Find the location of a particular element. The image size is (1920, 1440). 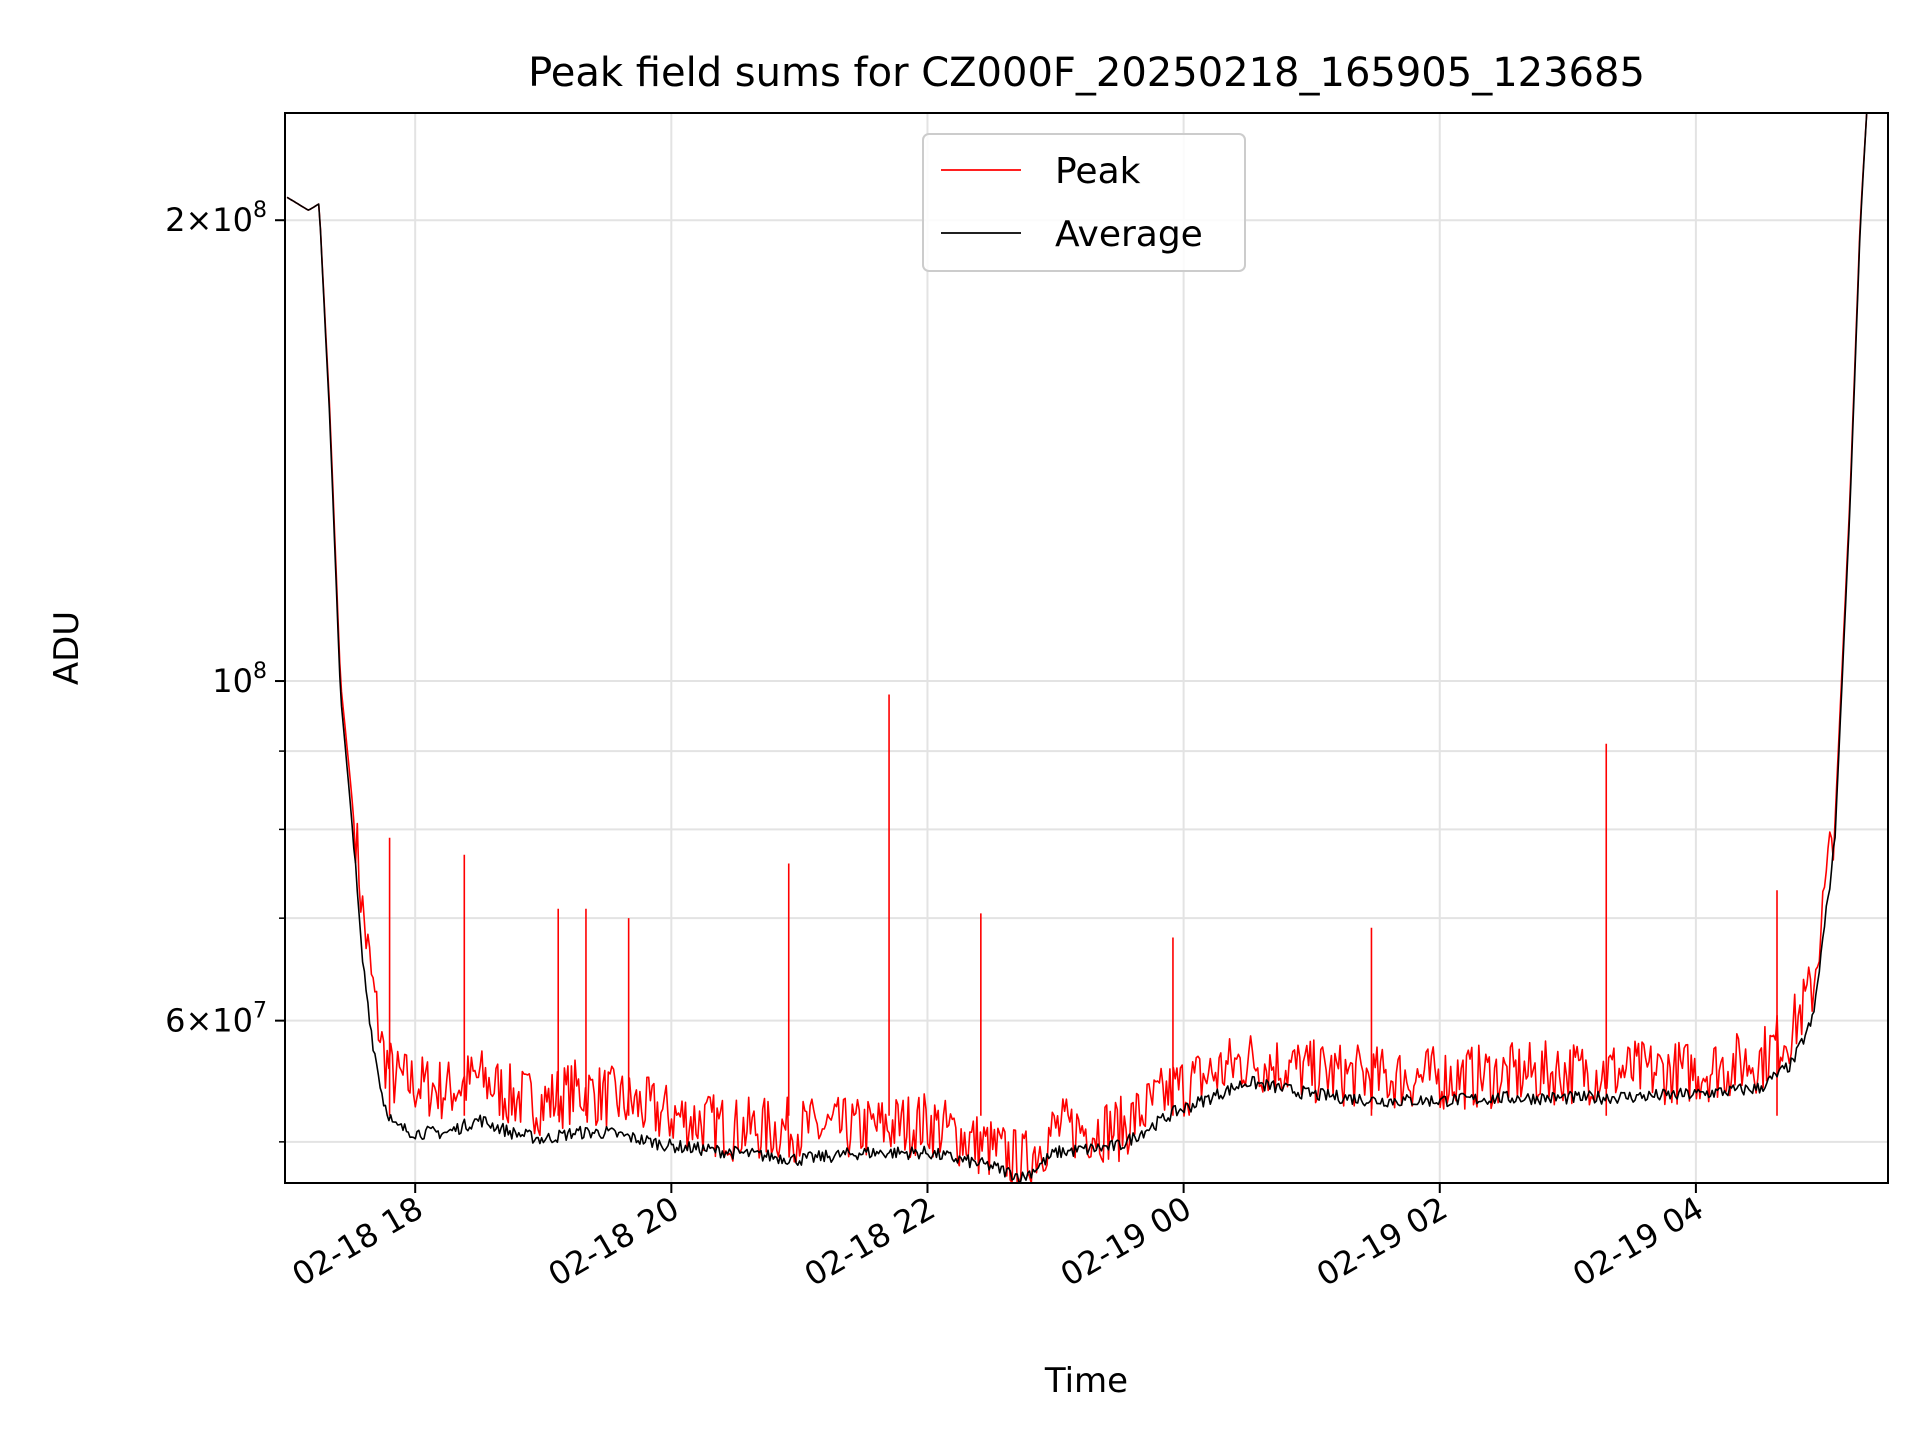

legend-label-average: Average is located at coordinates (1129, 234).